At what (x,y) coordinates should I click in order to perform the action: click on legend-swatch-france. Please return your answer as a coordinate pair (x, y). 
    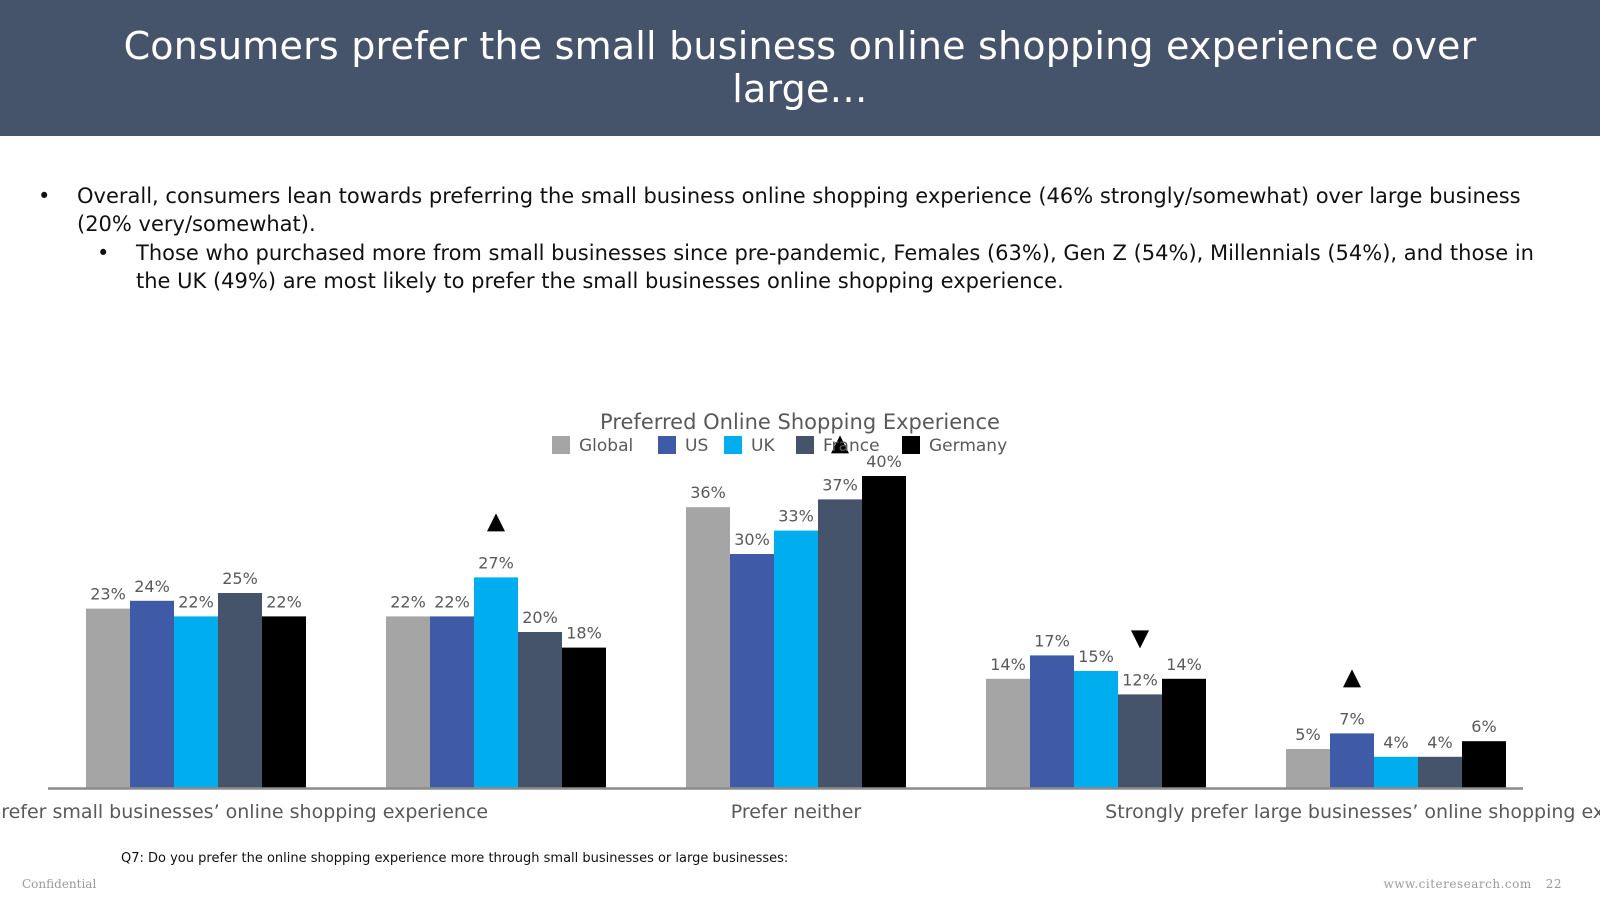
    Looking at the image, I should click on (805, 445).